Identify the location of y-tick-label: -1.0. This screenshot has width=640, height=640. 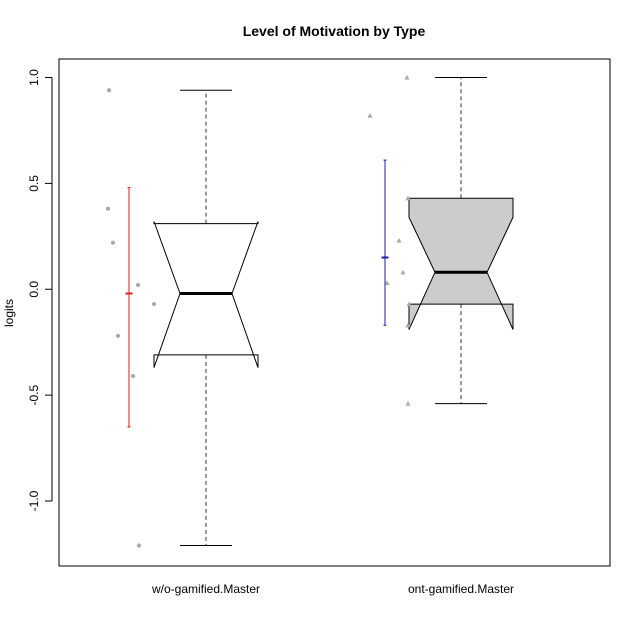
(34, 500).